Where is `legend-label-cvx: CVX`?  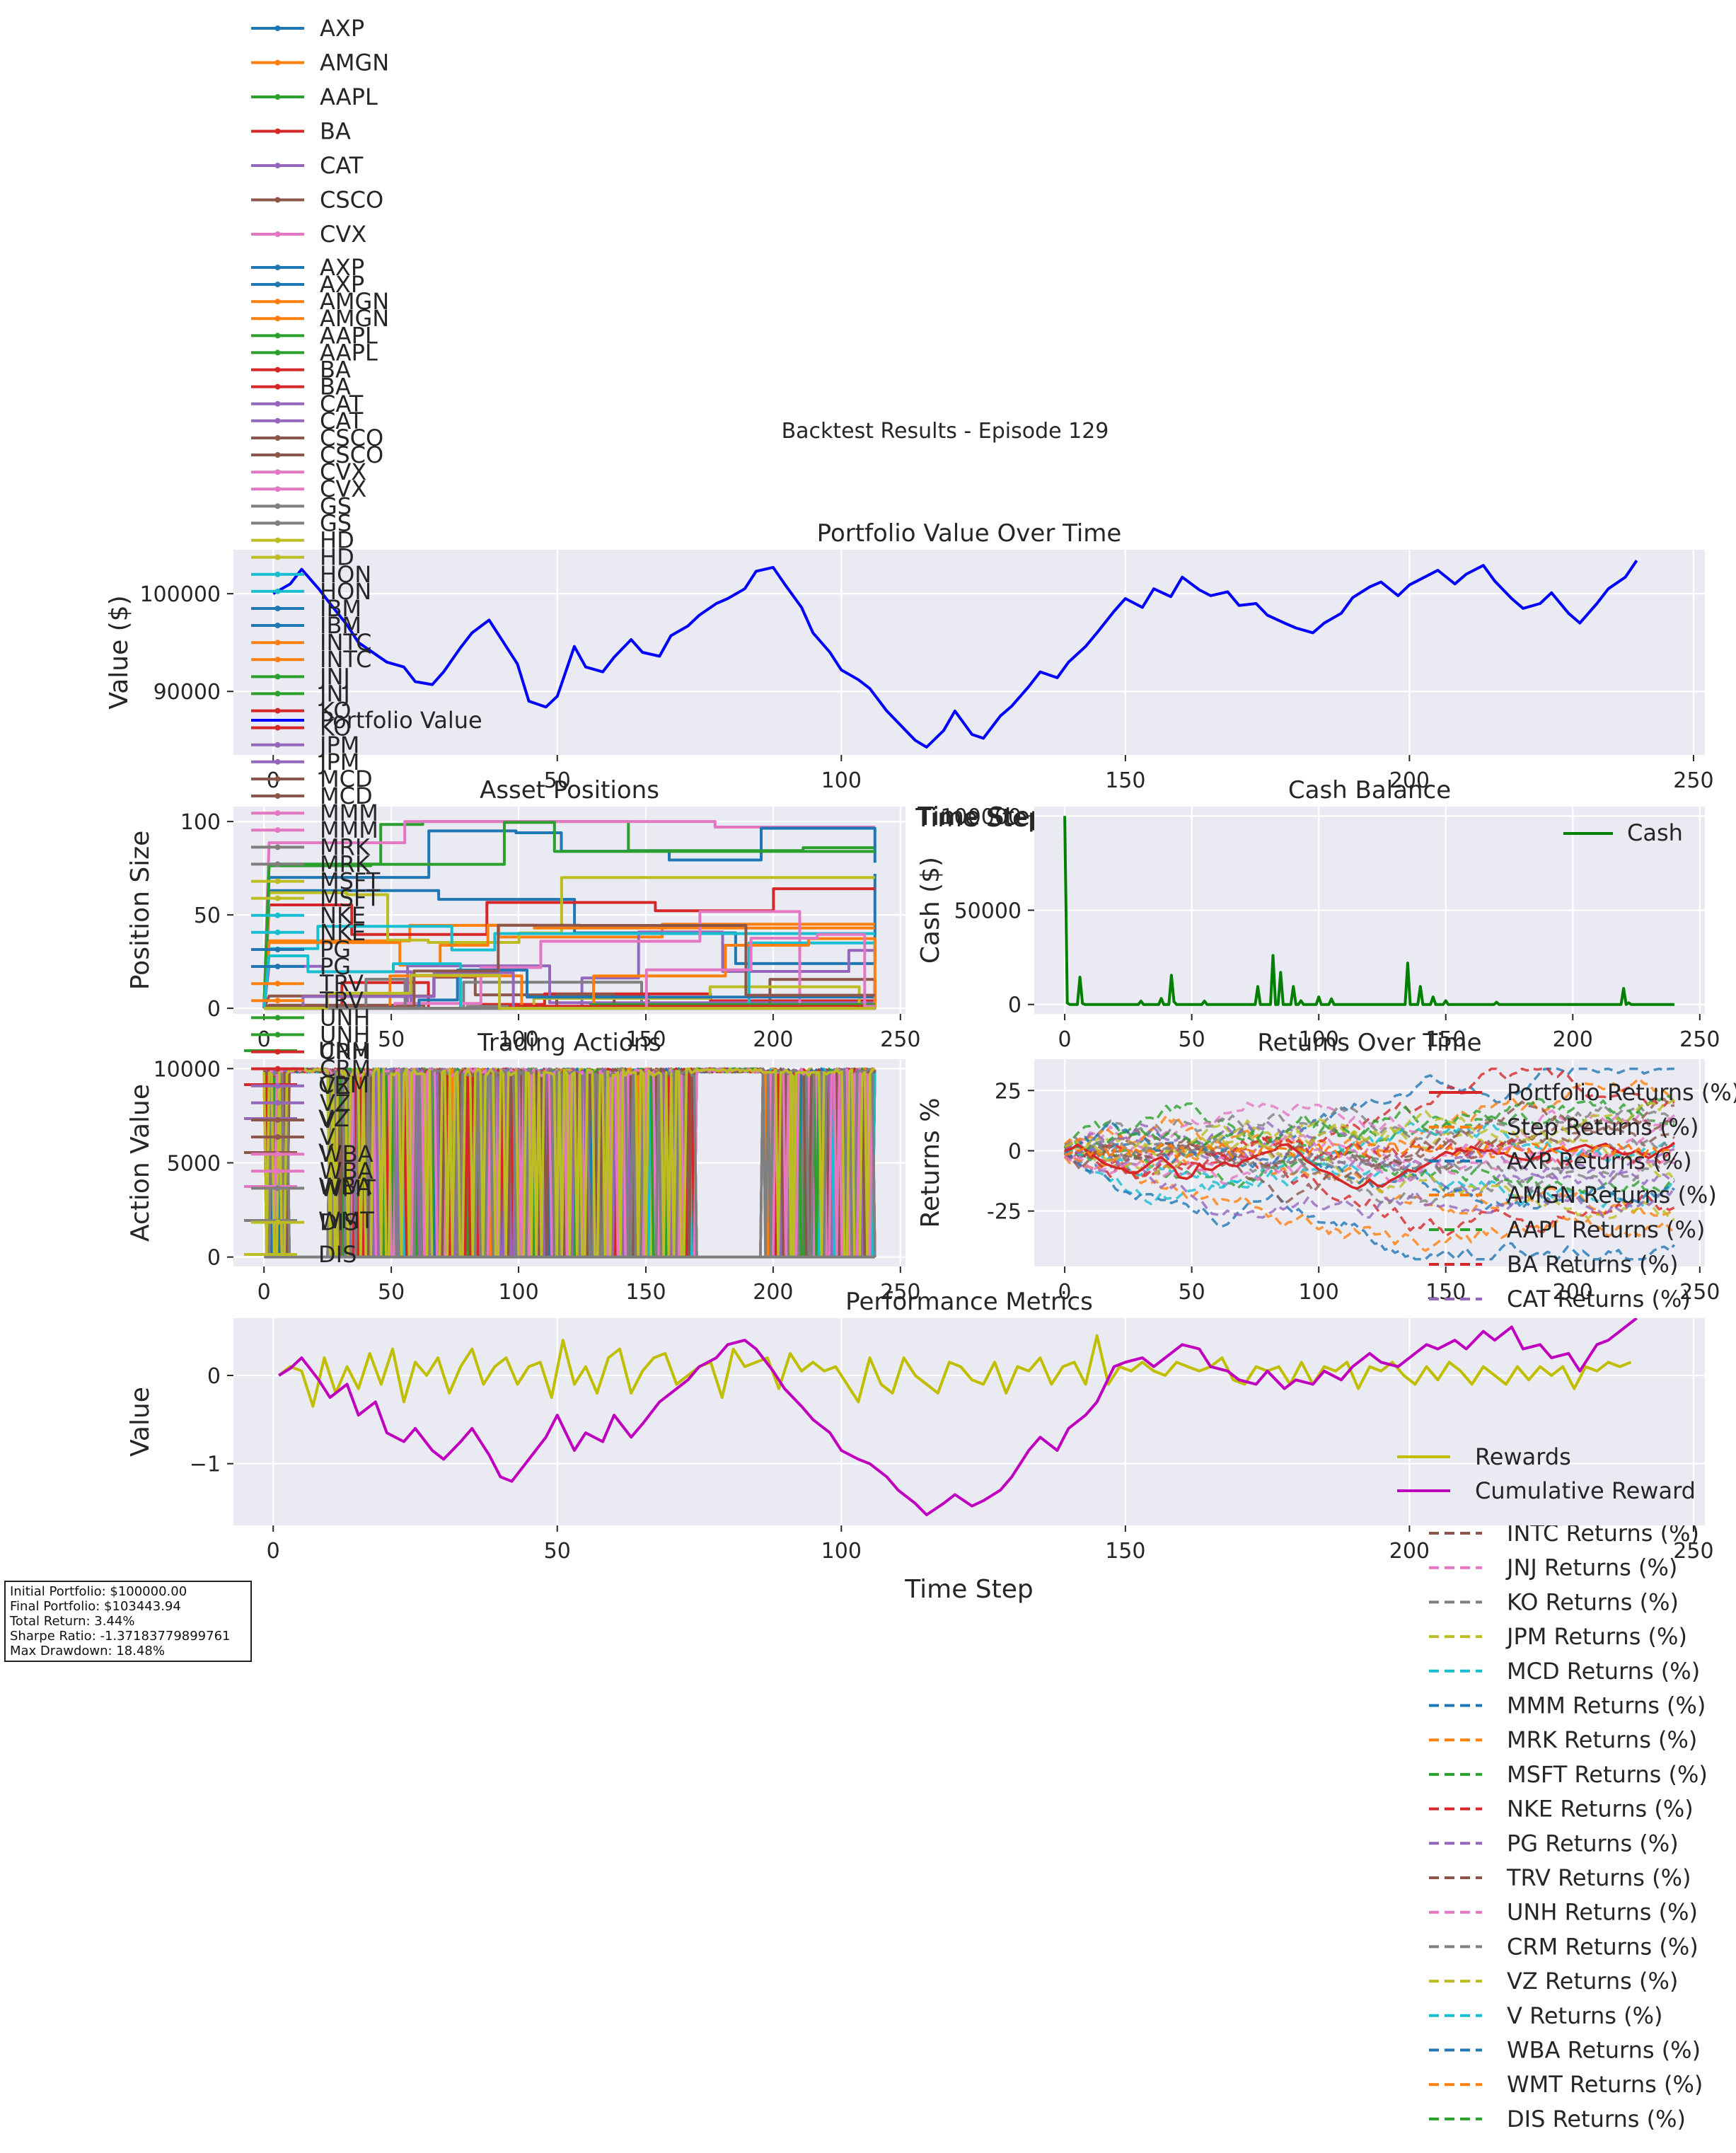 legend-label-cvx: CVX is located at coordinates (343, 472).